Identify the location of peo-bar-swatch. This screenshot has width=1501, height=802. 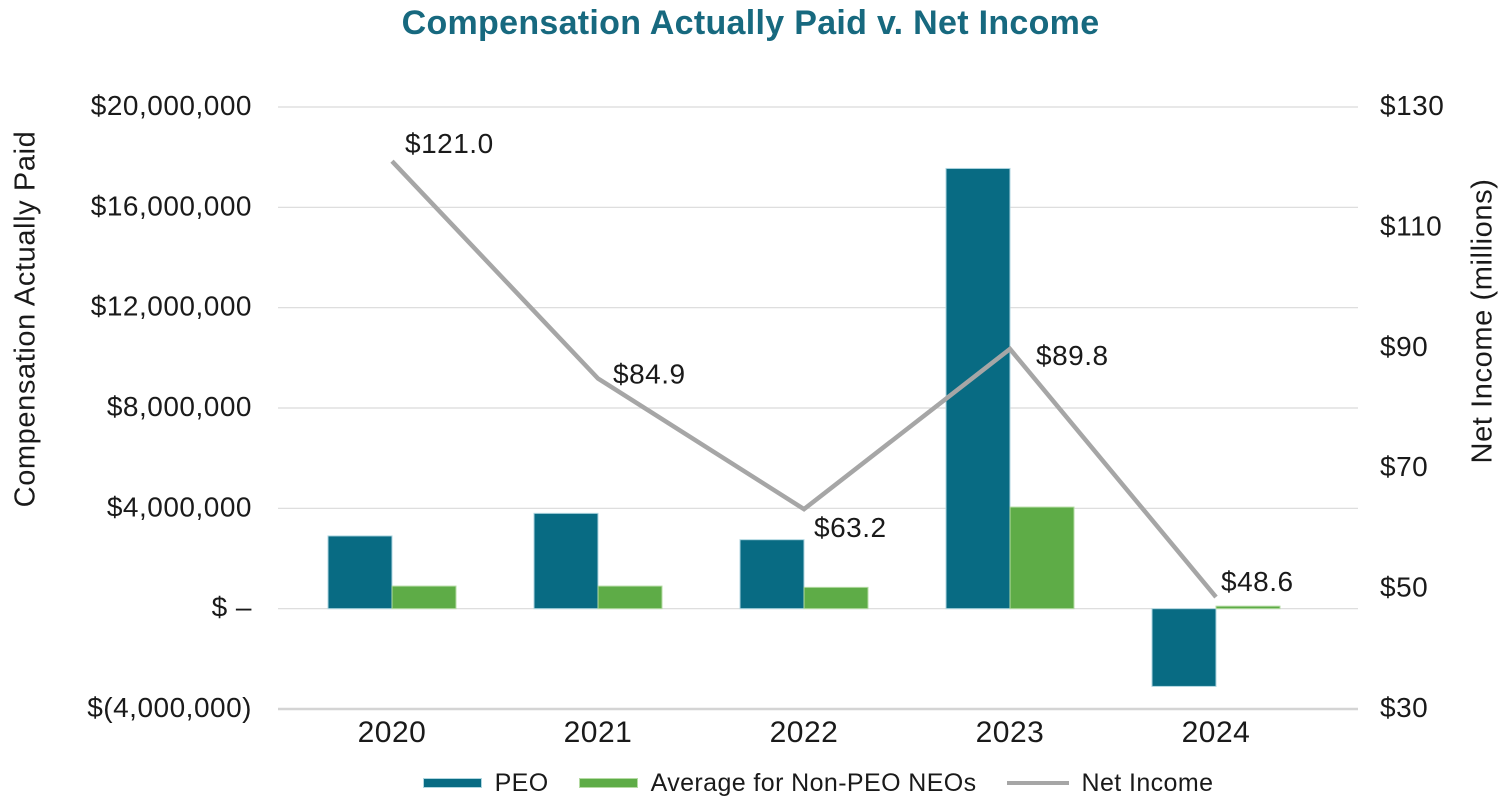
(452, 783).